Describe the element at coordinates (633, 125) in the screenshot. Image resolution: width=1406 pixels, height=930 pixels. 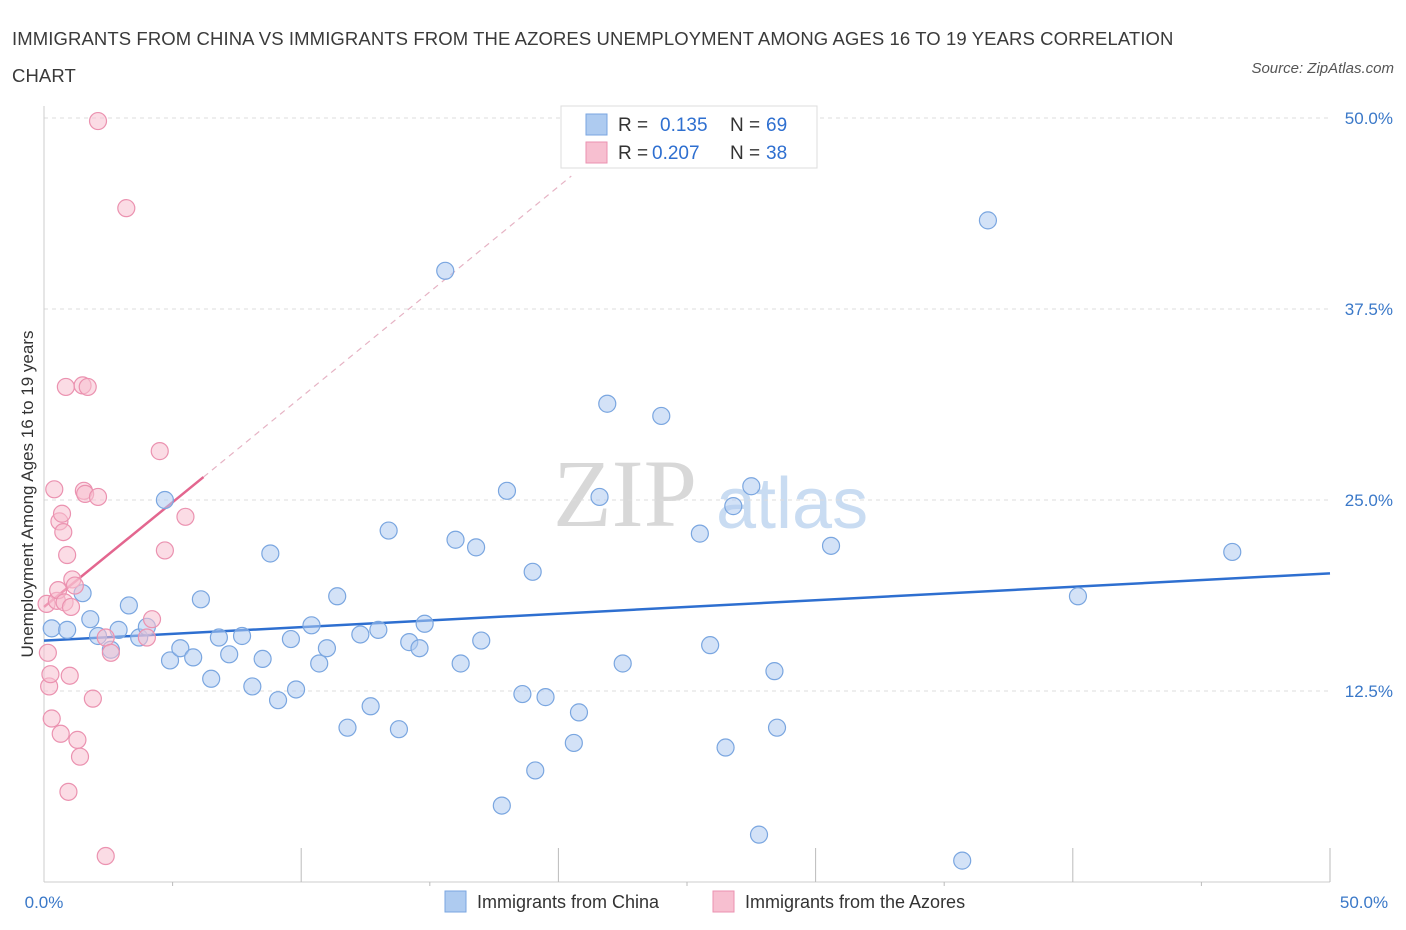
I see `legend-r-label-china: R =` at that location.